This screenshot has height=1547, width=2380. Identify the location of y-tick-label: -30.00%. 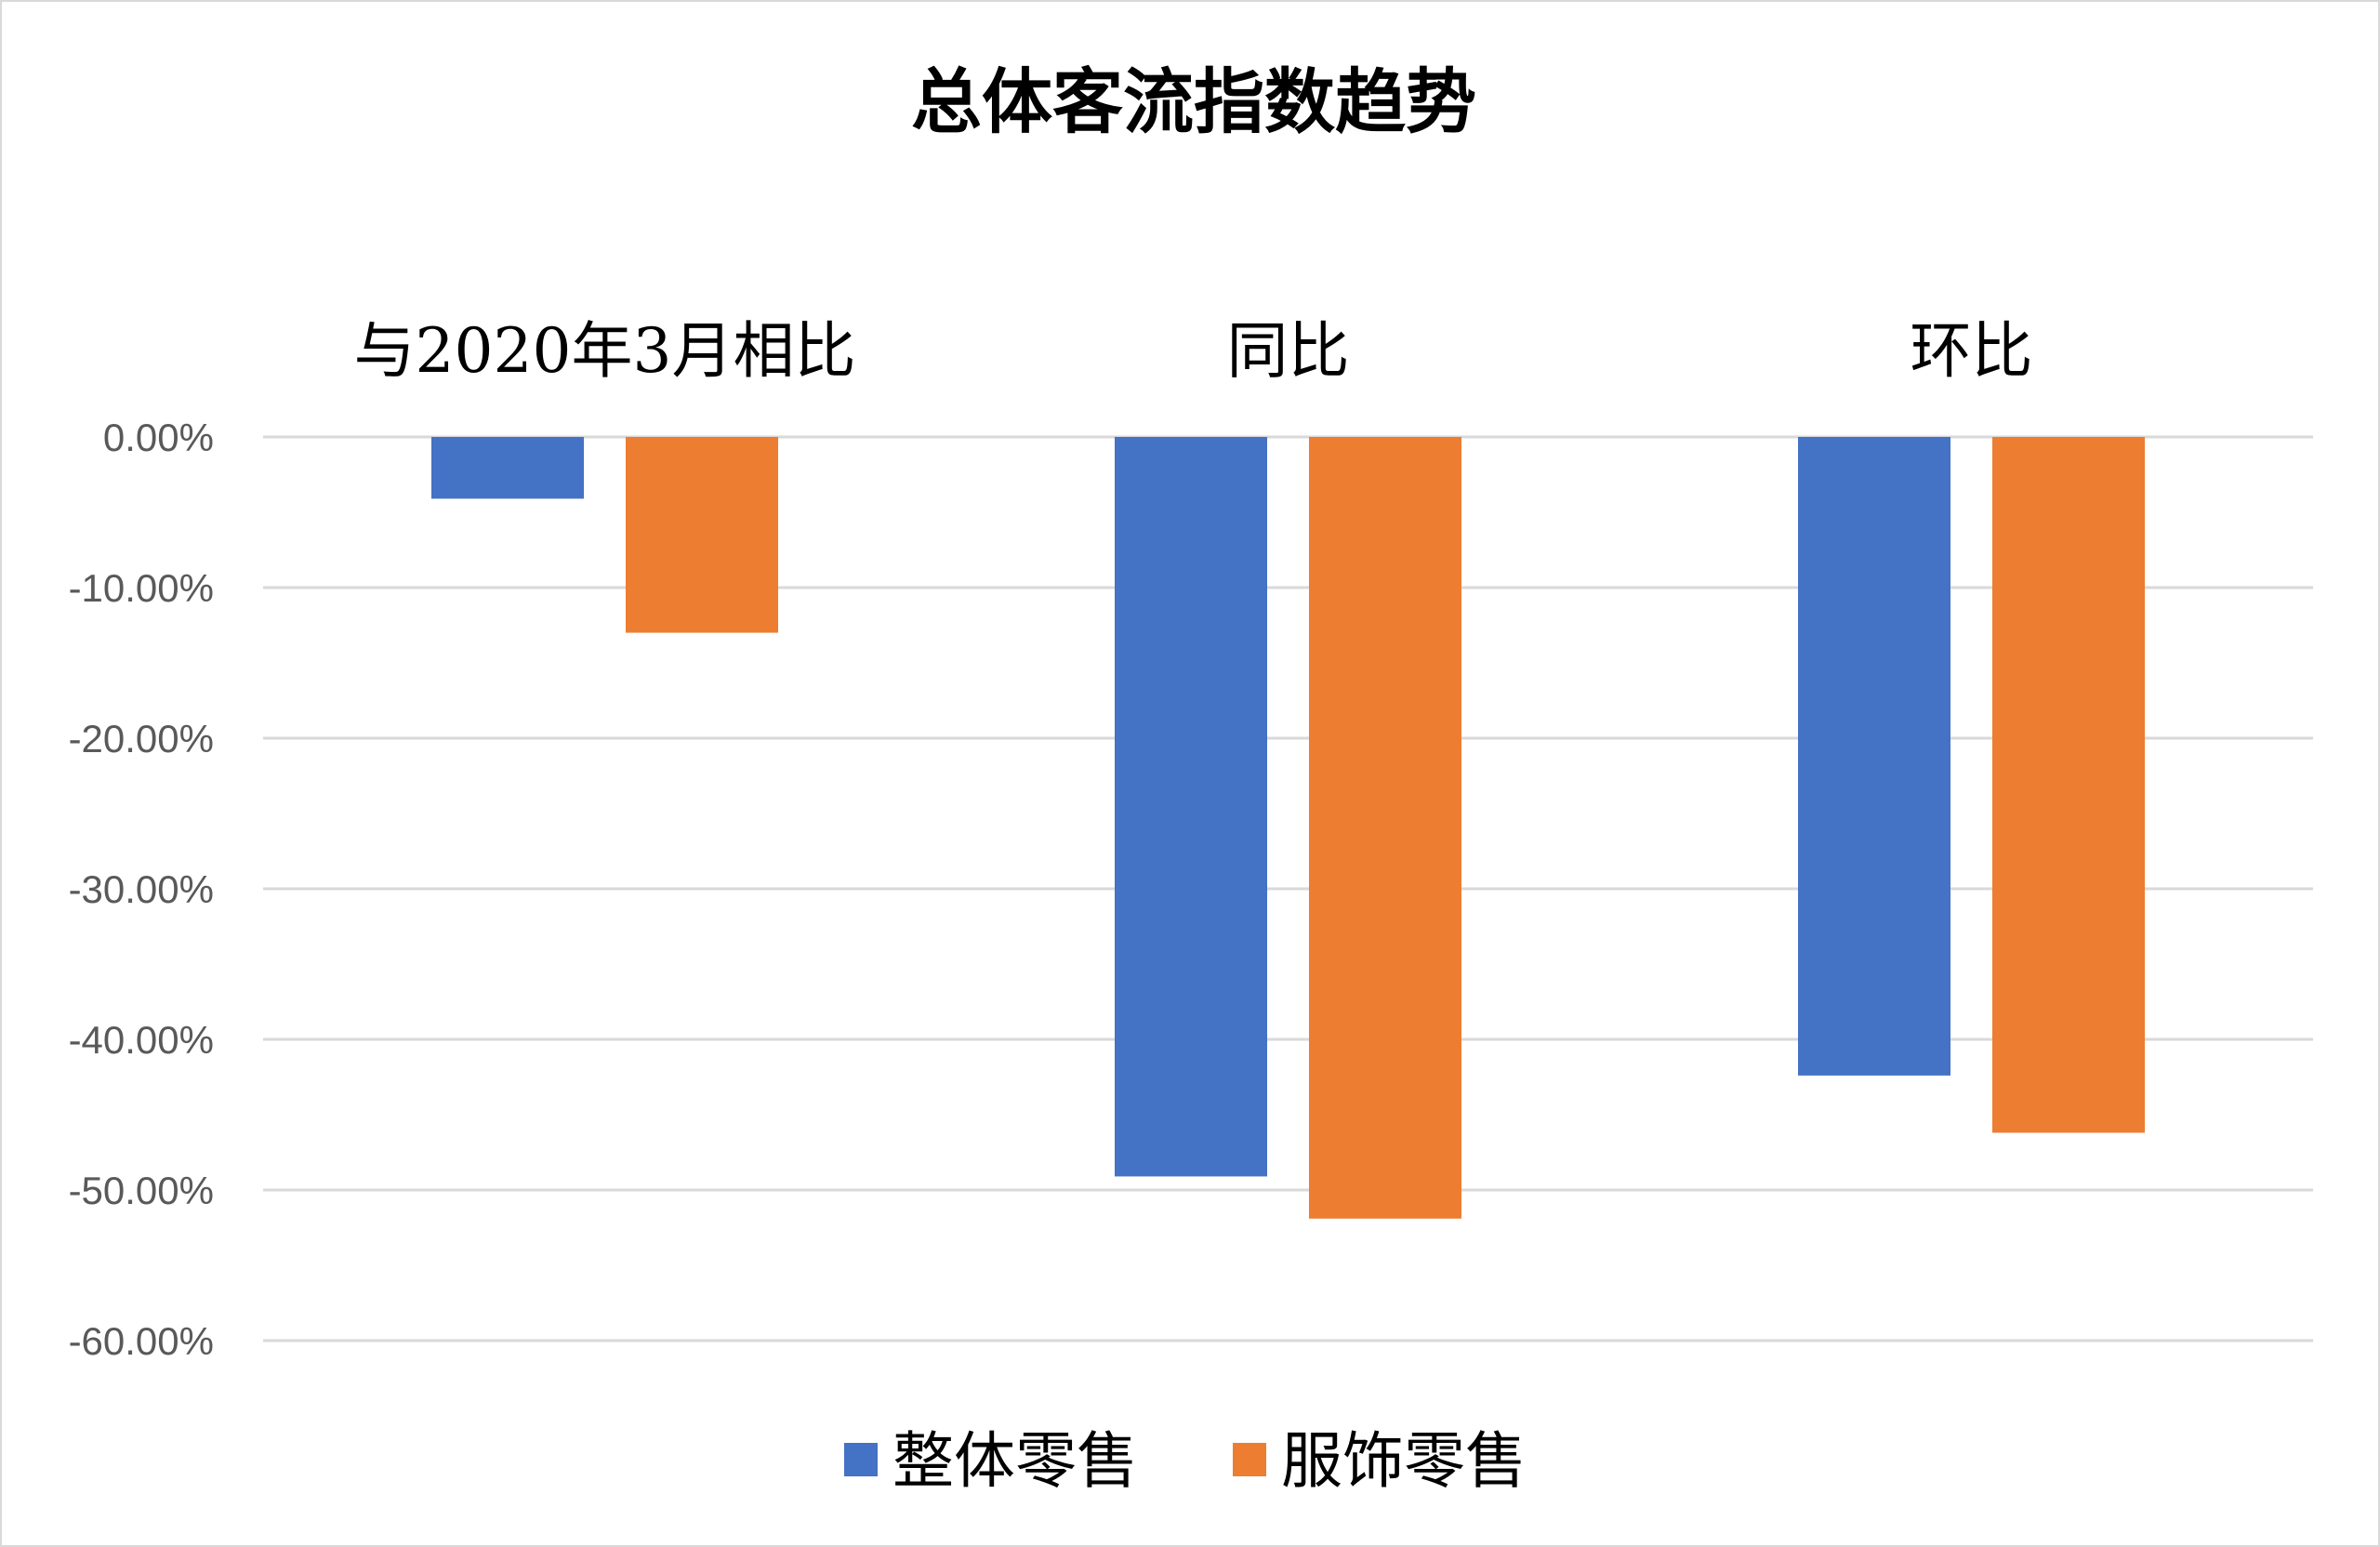
(141, 889).